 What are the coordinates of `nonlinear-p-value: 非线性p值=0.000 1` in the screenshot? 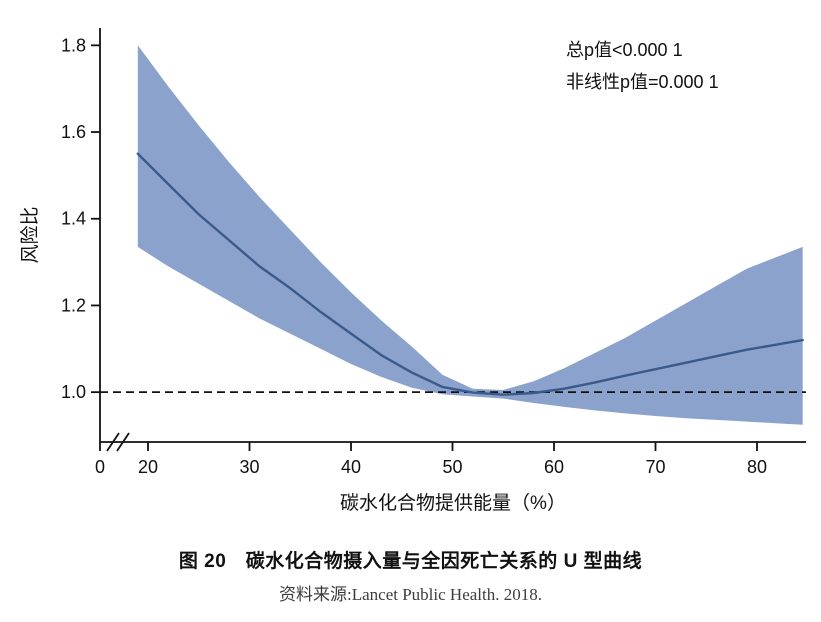 It's located at (642, 82).